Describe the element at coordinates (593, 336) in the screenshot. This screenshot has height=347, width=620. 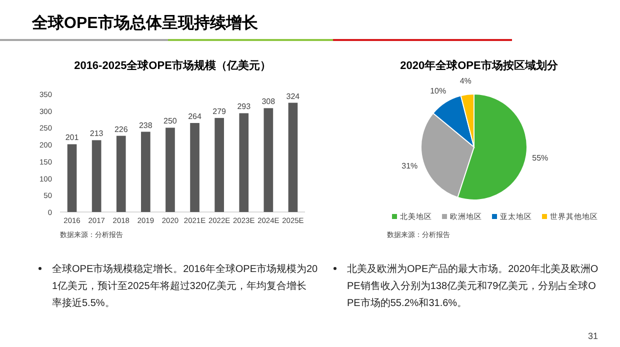
I see `text: 31` at that location.